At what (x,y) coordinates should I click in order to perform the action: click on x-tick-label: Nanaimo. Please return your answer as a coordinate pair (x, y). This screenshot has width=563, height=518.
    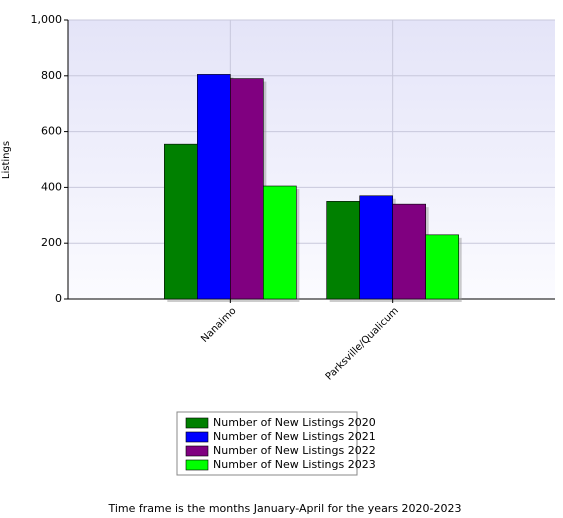
    Looking at the image, I should click on (218, 324).